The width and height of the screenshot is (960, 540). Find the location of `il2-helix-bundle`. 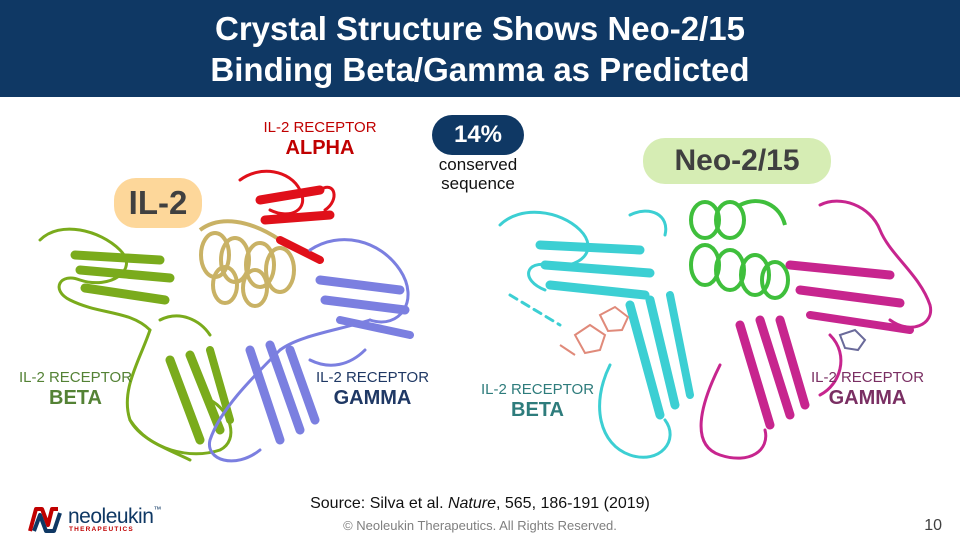

il2-helix-bundle is located at coordinates (247, 263).